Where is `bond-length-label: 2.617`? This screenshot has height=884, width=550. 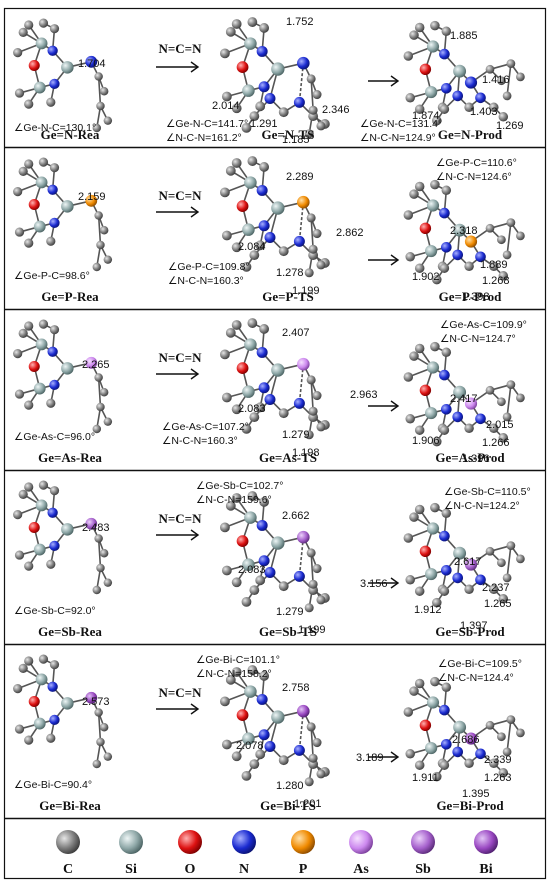 bond-length-label: 2.617 is located at coordinates (468, 562).